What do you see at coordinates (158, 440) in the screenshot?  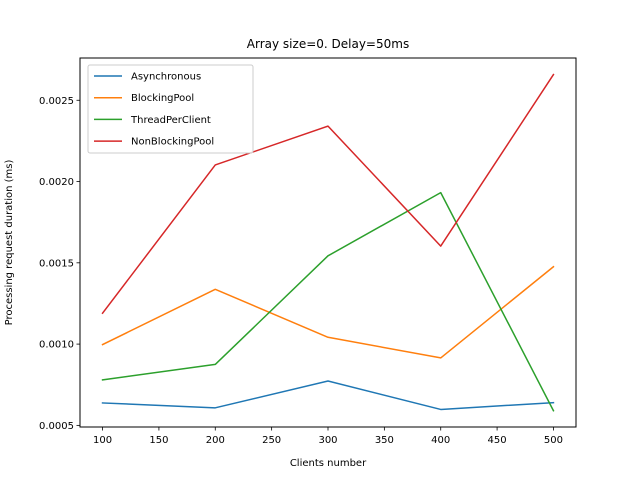 I see `x-tick-label: 150` at bounding box center [158, 440].